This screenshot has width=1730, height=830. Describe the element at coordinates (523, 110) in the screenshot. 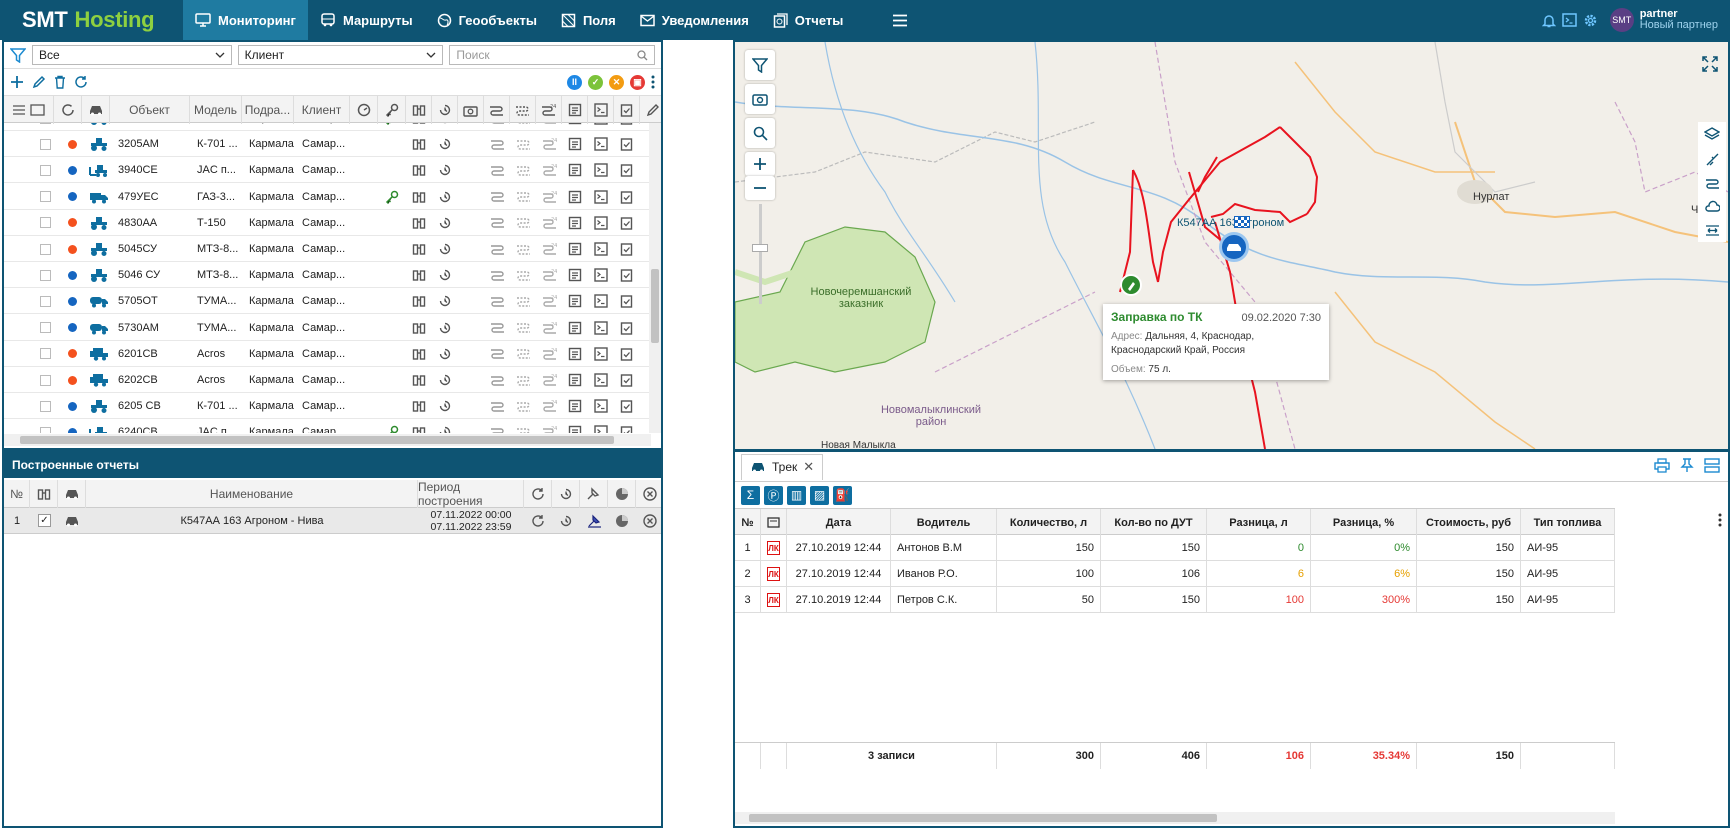

I see `col-track` at that location.